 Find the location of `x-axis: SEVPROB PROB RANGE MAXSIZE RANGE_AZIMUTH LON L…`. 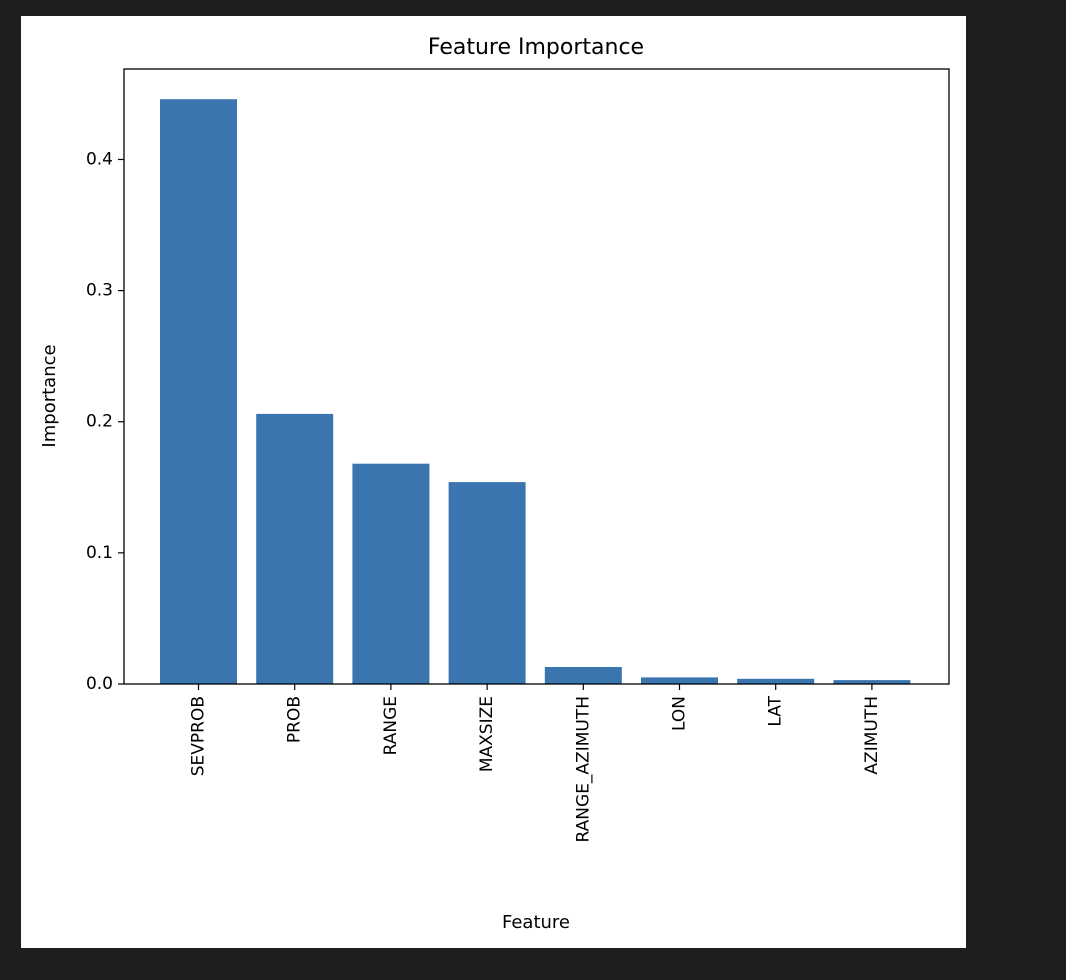

x-axis: SEVPROB PROB RANGE MAXSIZE RANGE_AZIMUTH LON L… is located at coordinates (535, 763).